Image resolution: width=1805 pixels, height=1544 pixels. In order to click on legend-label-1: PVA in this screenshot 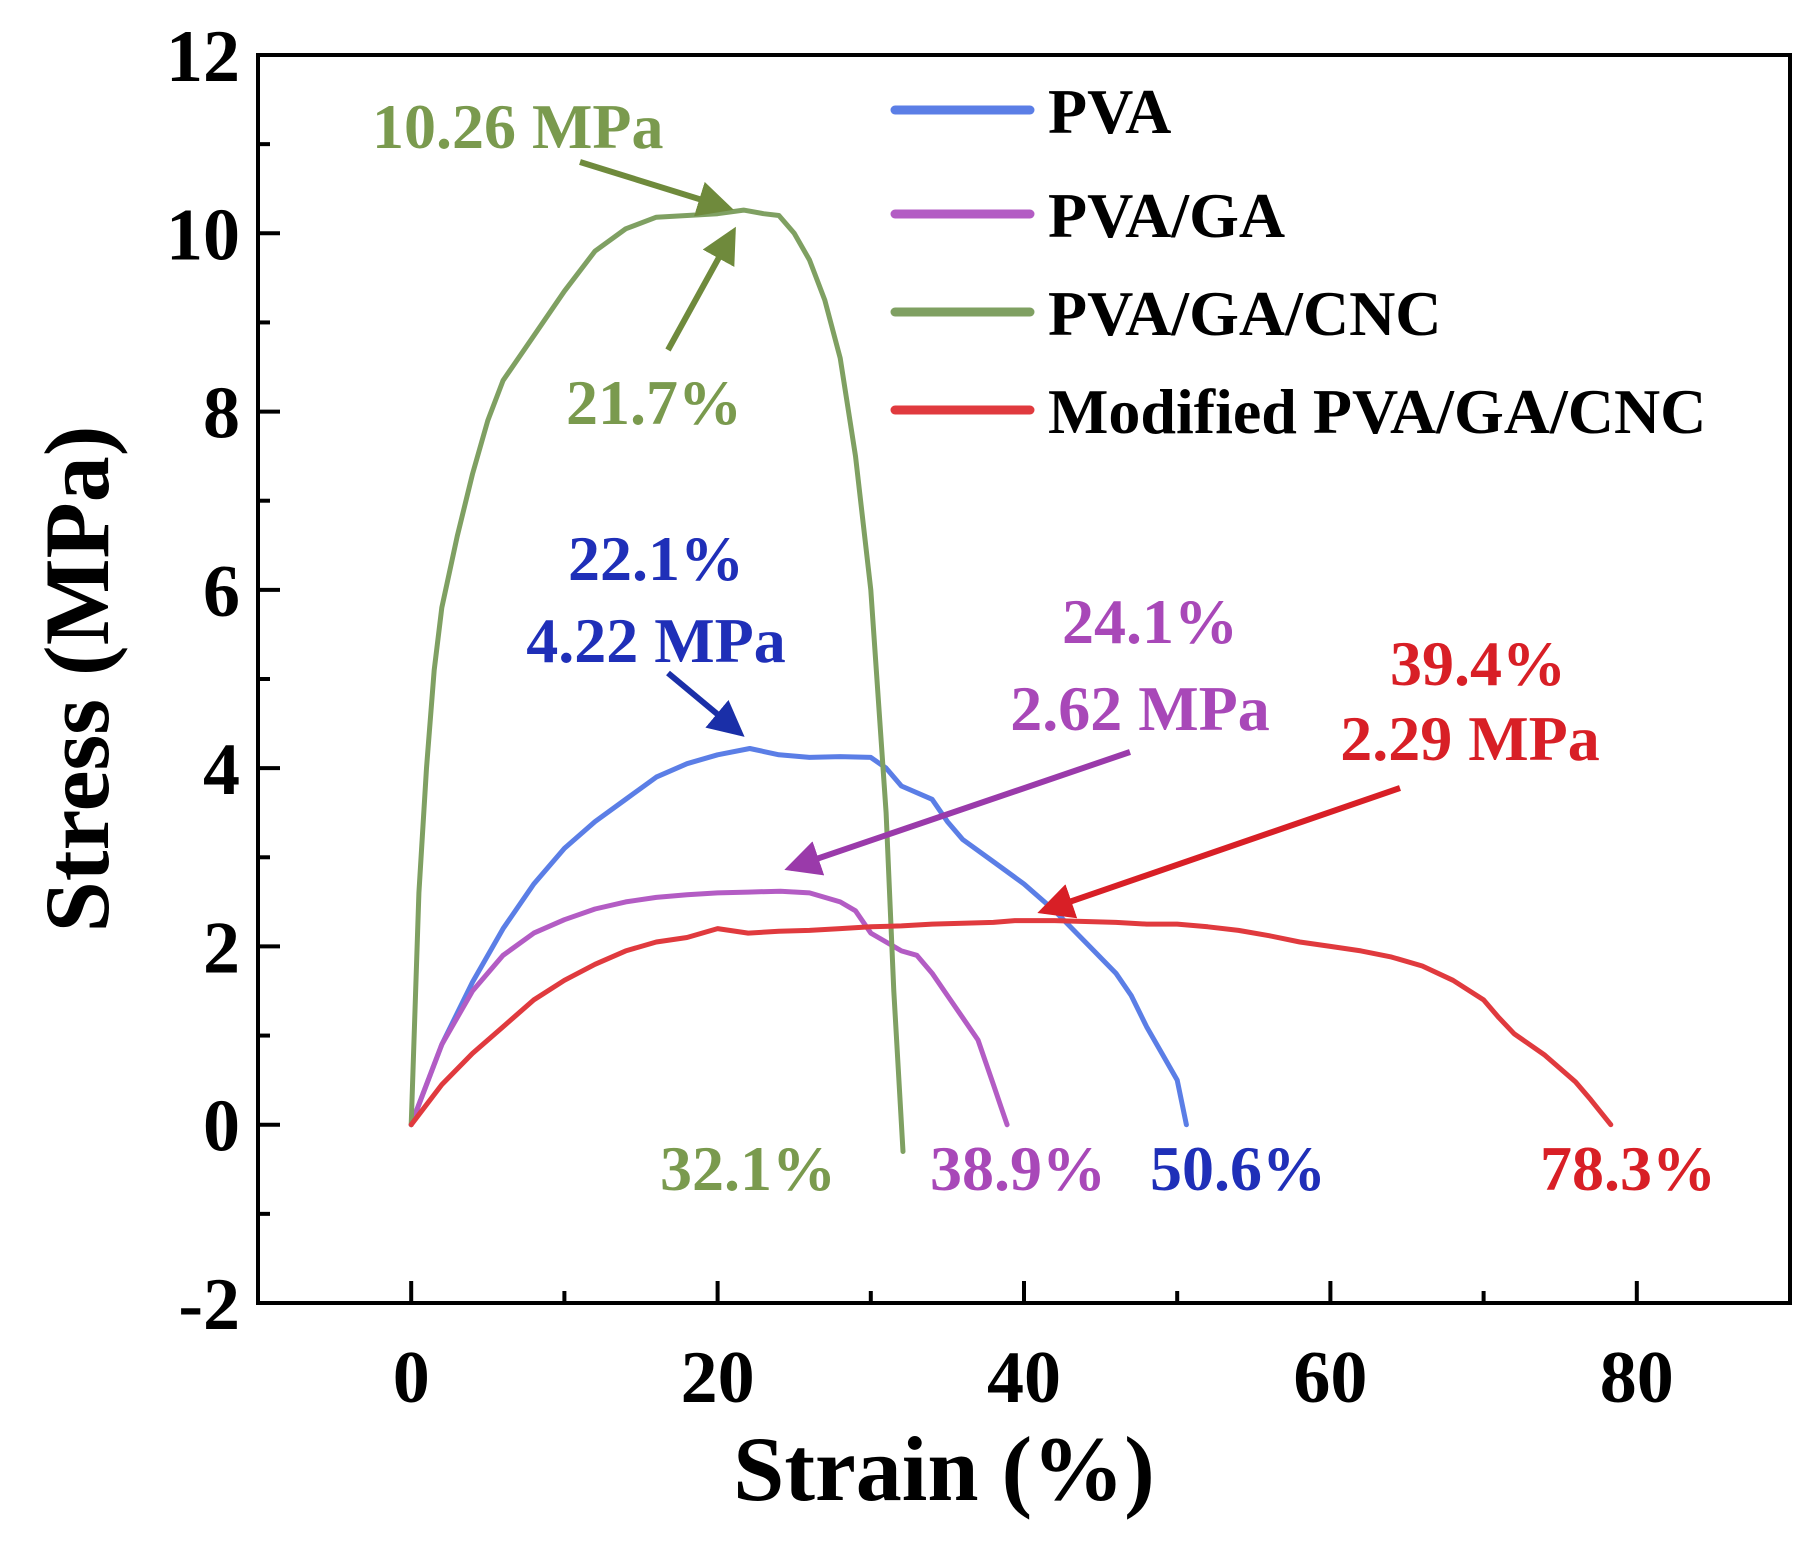, I will do `click(1109, 111)`.